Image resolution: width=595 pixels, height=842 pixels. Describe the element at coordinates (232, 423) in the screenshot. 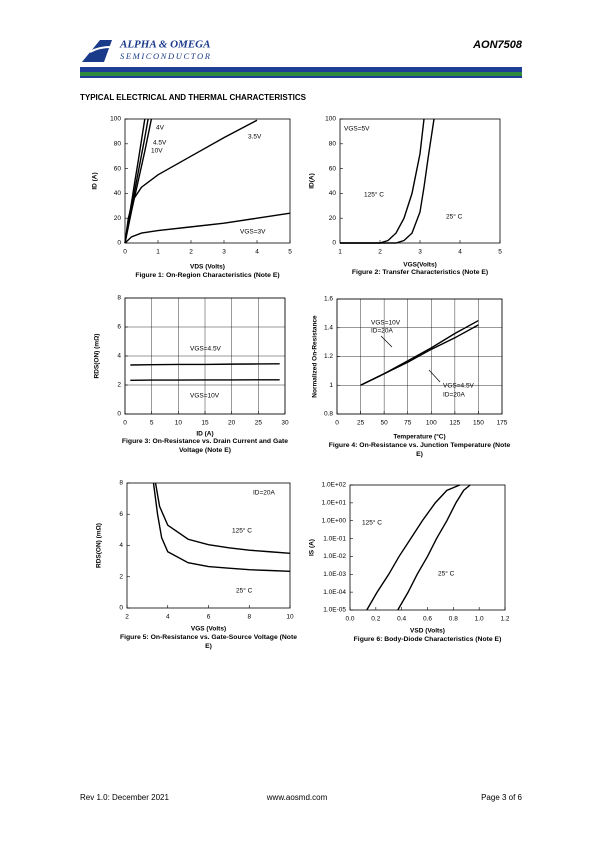

I see `x-tick-label: 20` at that location.